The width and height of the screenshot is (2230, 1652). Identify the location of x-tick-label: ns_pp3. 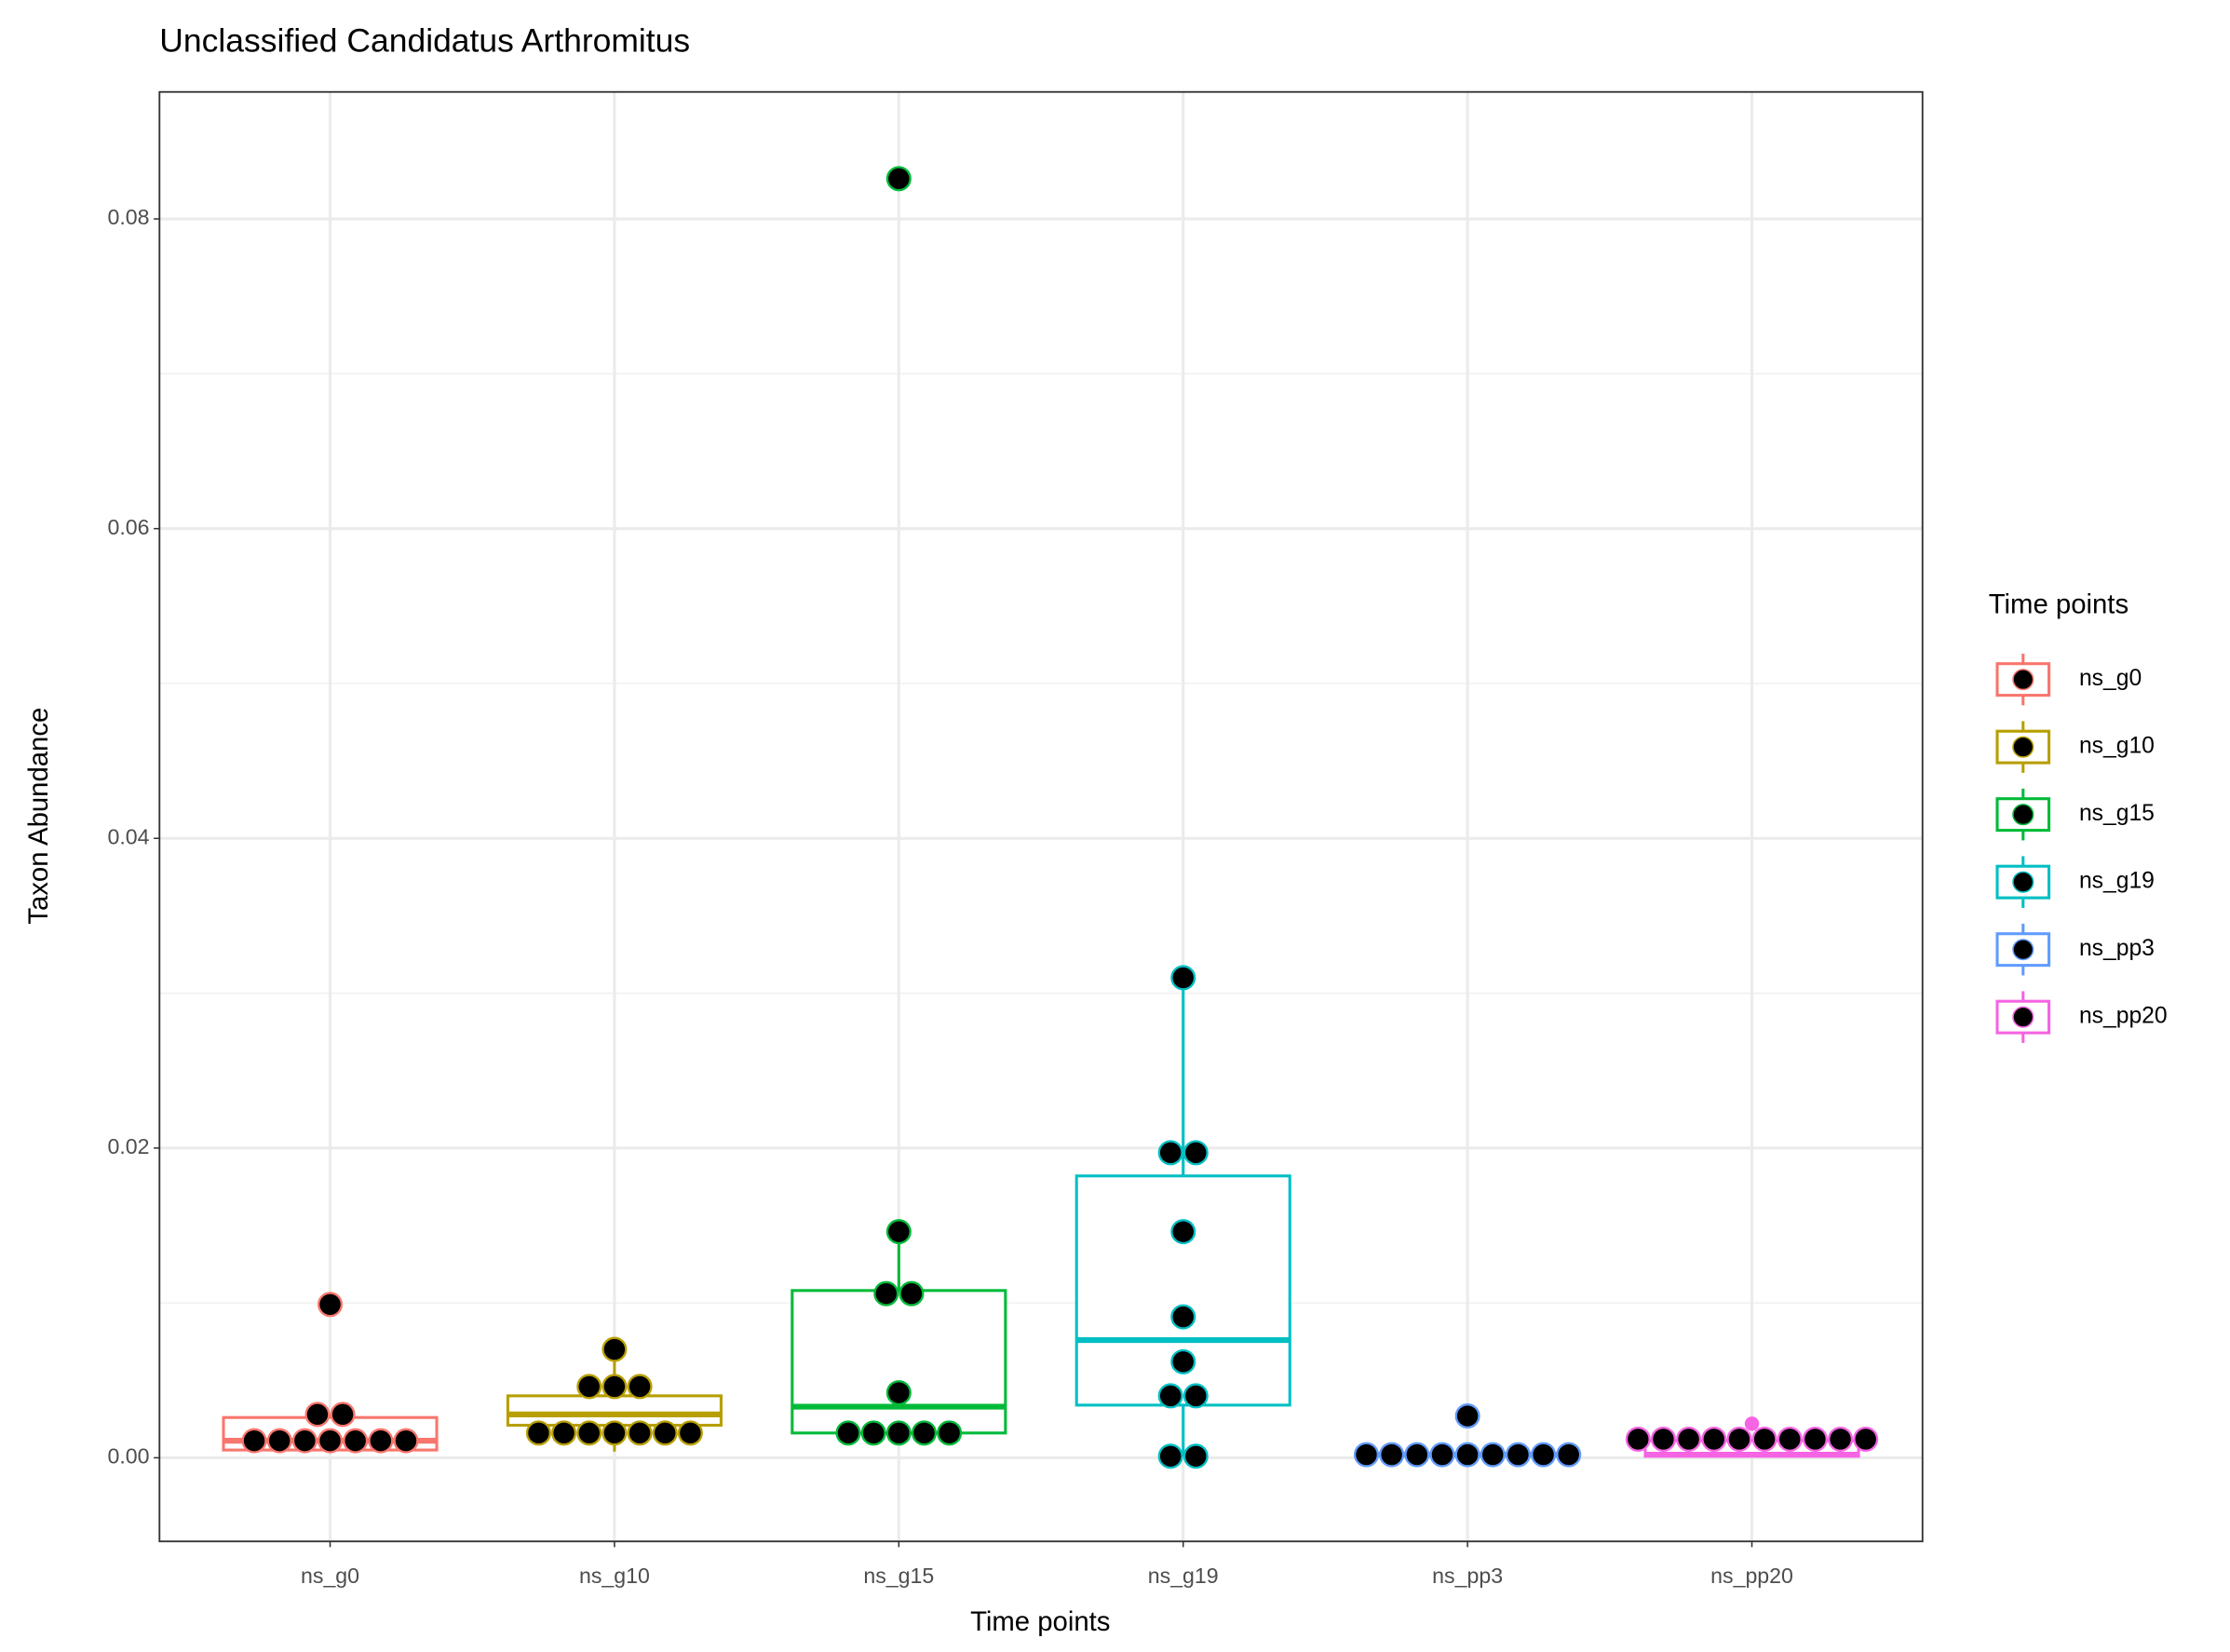
(1467, 1576).